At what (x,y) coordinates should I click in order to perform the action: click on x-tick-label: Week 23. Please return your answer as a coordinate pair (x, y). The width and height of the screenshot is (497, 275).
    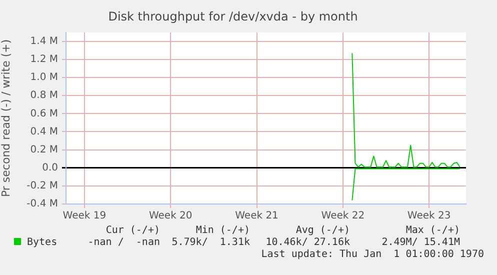
    Looking at the image, I should click on (429, 216).